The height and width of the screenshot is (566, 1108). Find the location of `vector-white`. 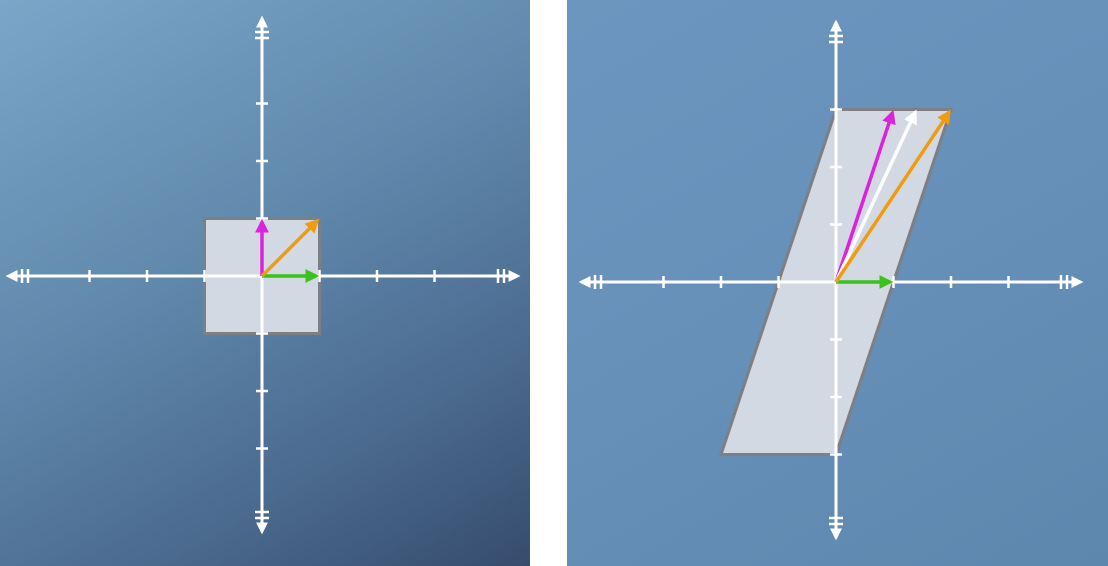

vector-white is located at coordinates (875, 196).